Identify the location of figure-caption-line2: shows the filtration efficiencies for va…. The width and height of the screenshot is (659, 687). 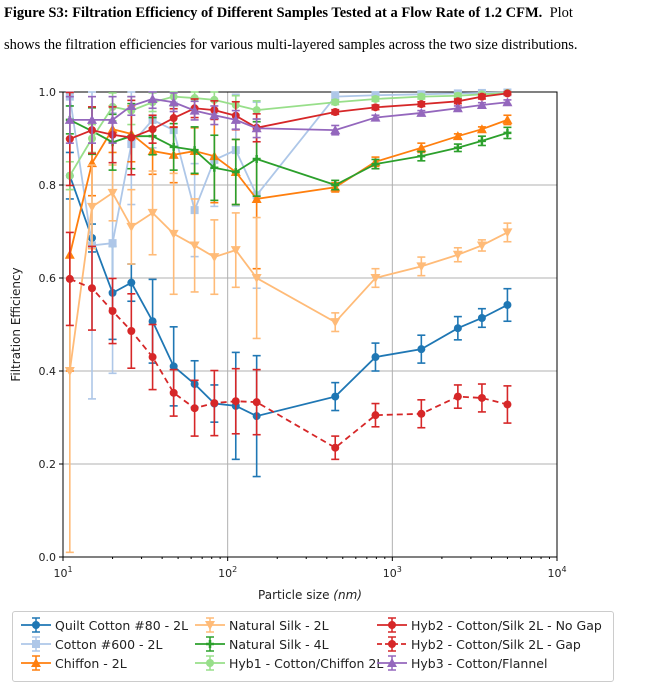
(291, 45).